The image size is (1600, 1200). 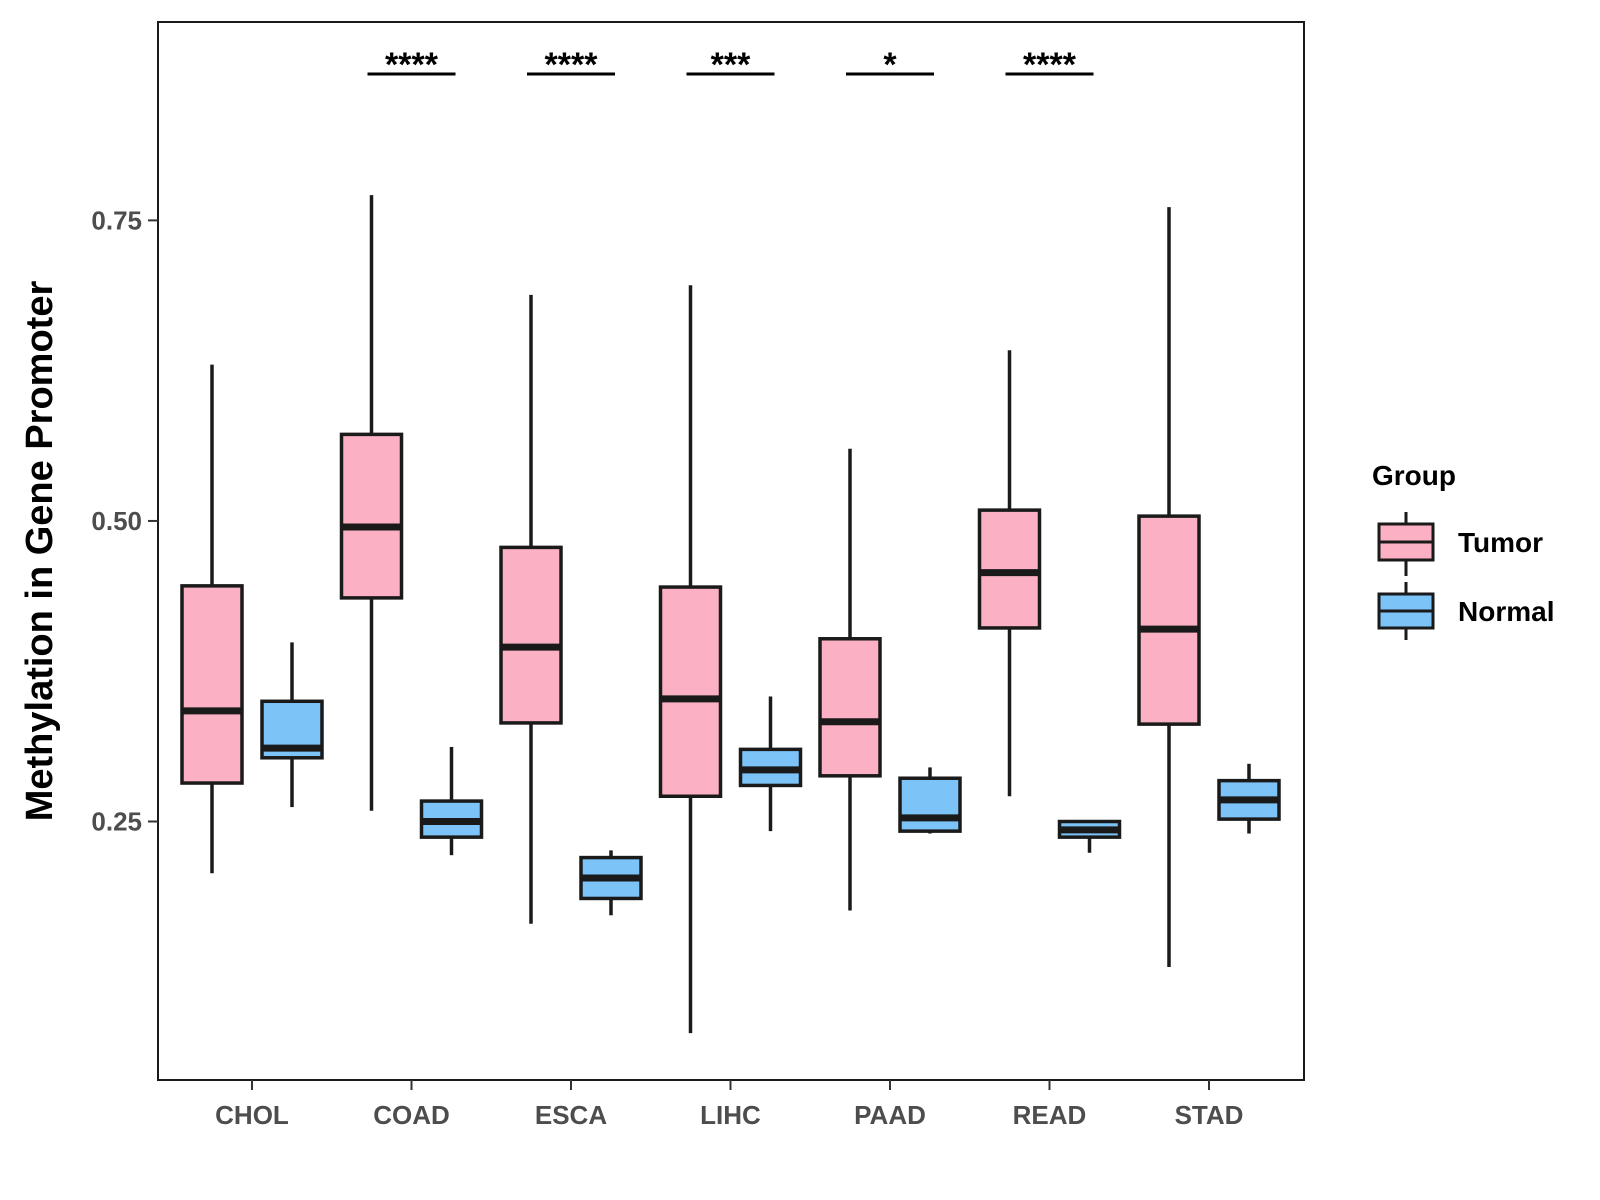 I want to click on x-tick-label: LIHC, so click(x=730, y=1115).